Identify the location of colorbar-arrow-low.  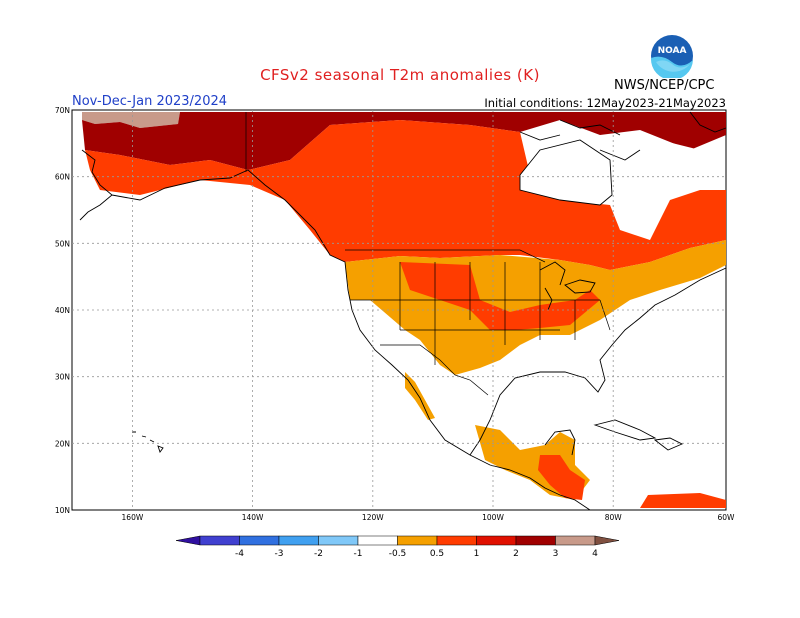
(188, 540).